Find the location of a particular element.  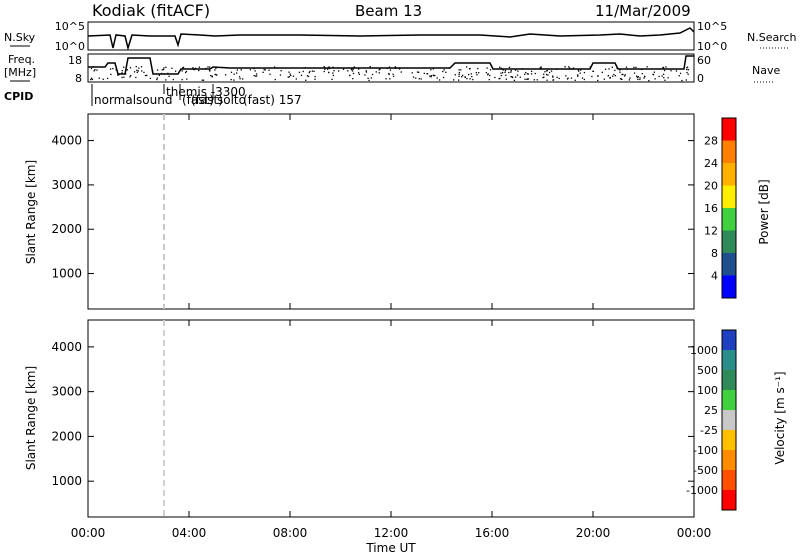

cpid-fast-2: (fast) is located at coordinates (207, 100).